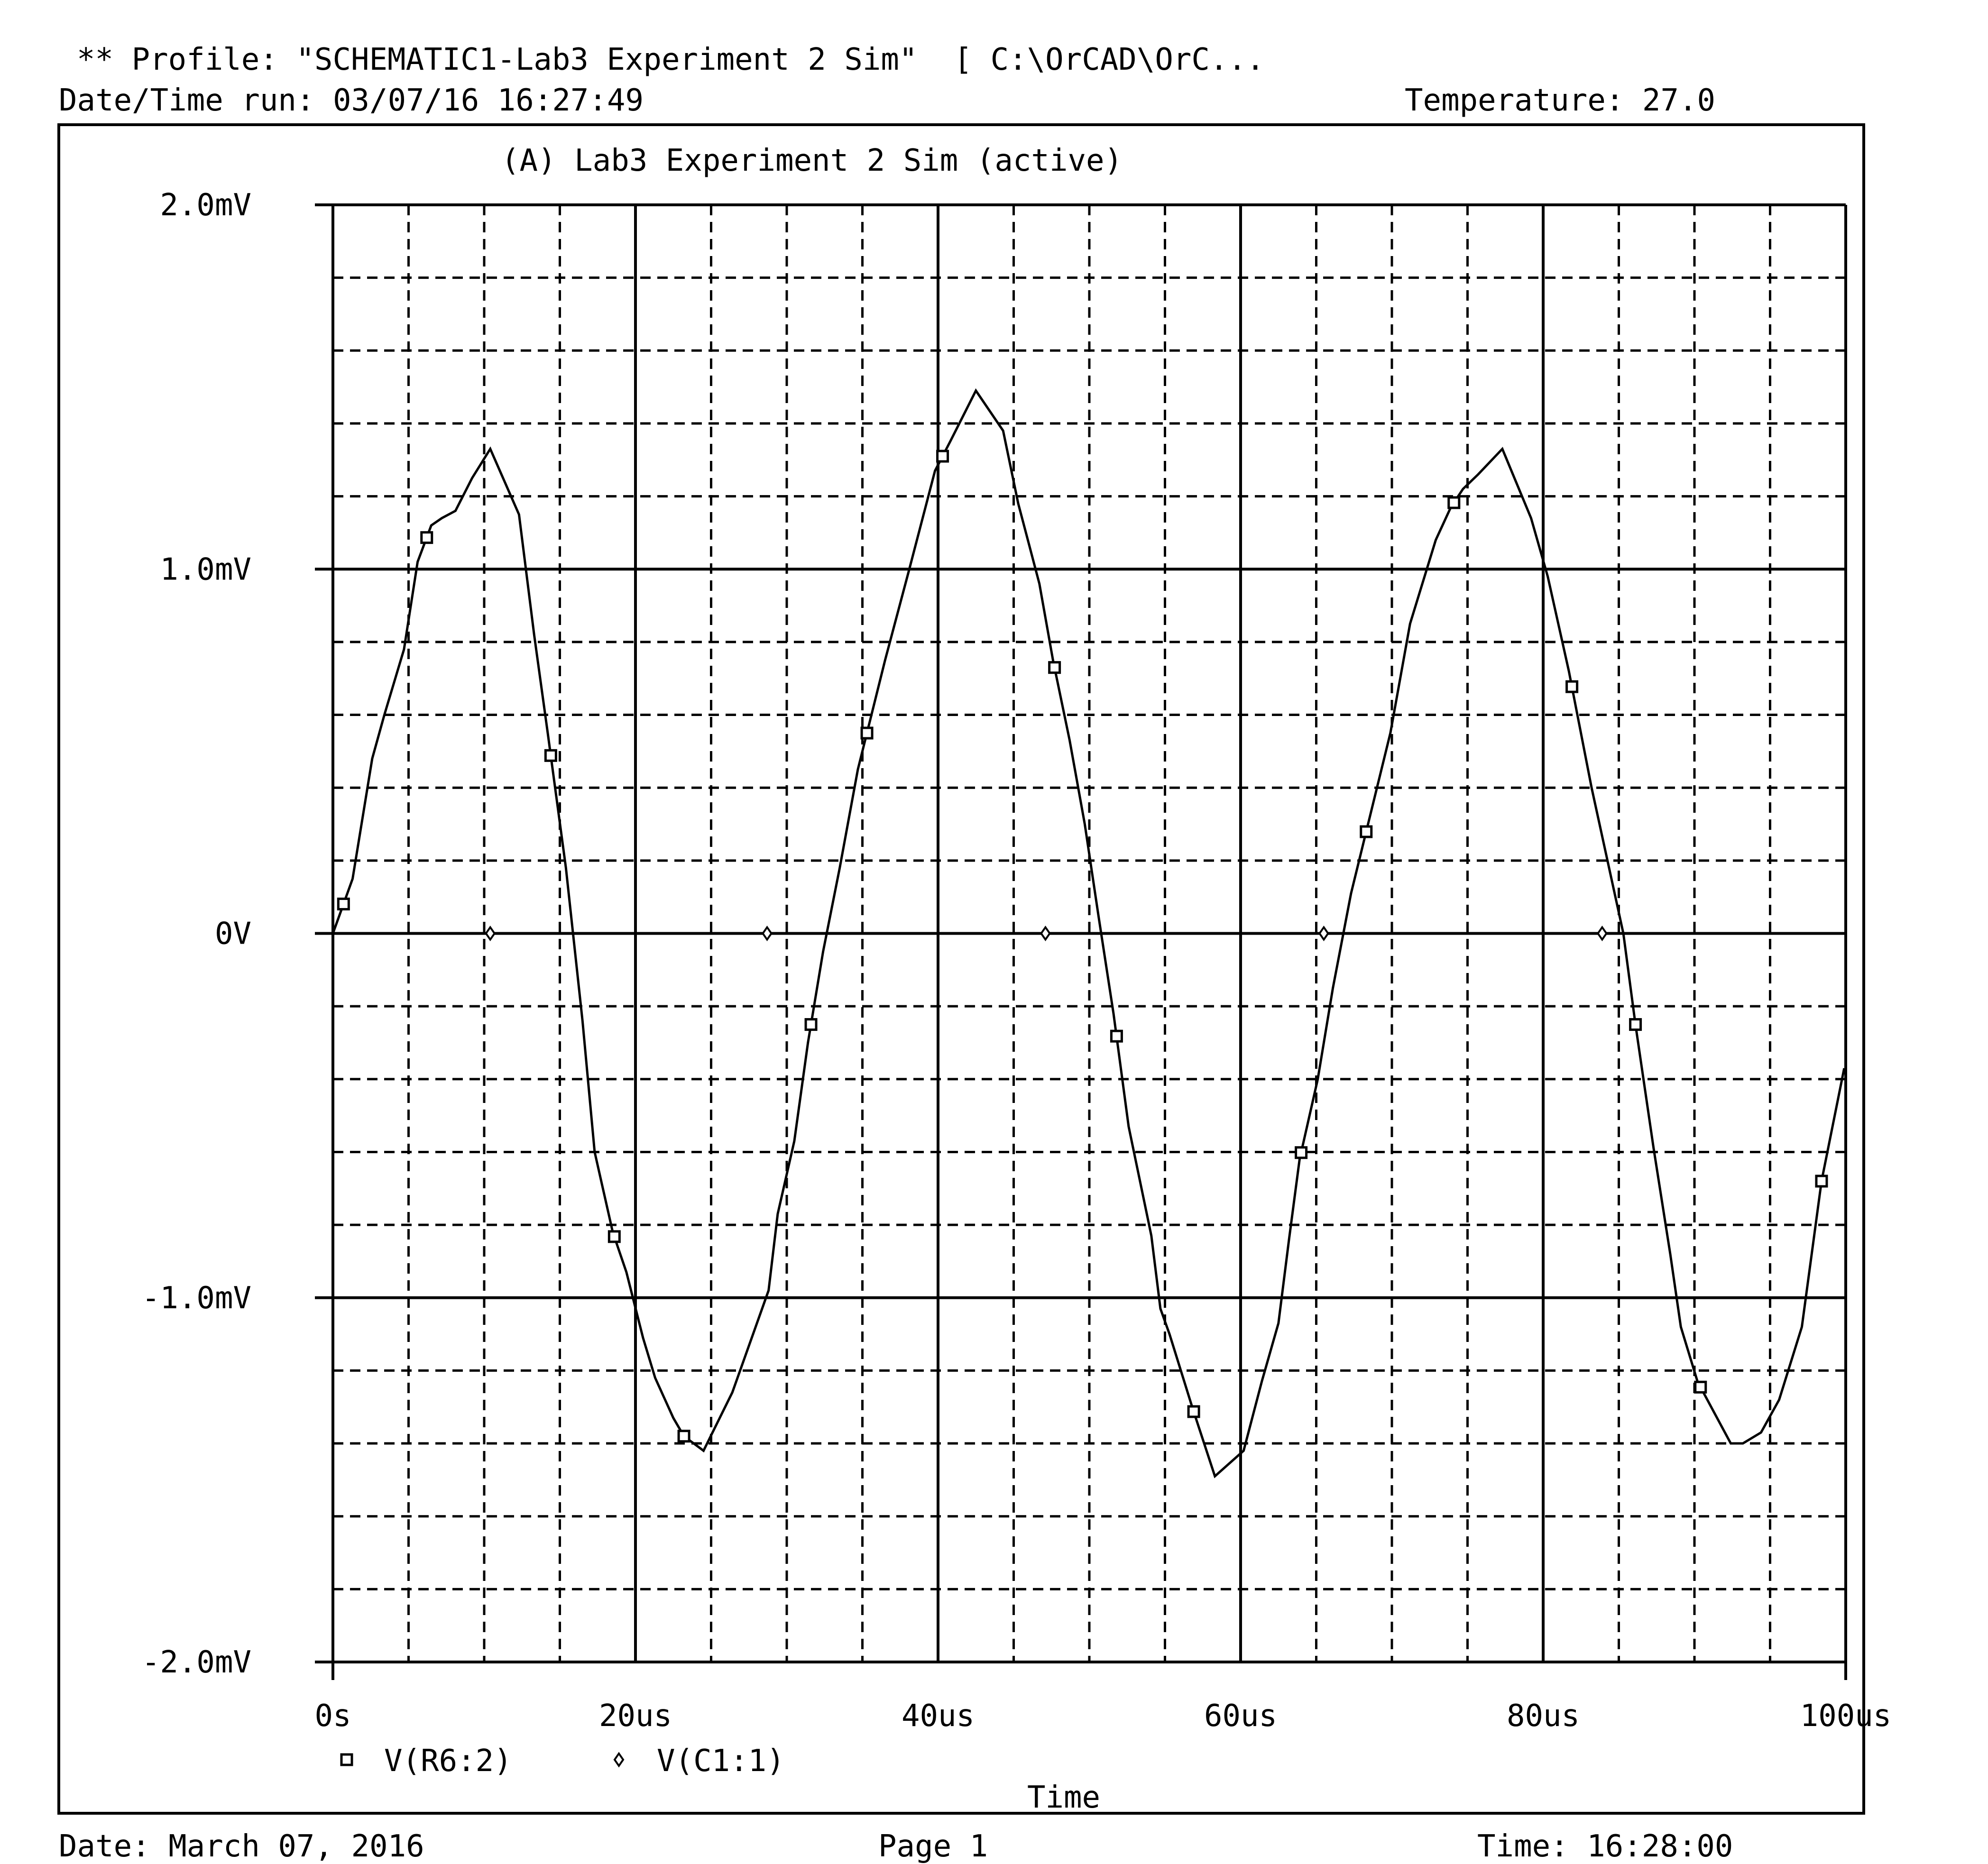 This screenshot has height=1864, width=1988. Describe the element at coordinates (619, 1760) in the screenshot. I see `legend-marker-diamond` at that location.